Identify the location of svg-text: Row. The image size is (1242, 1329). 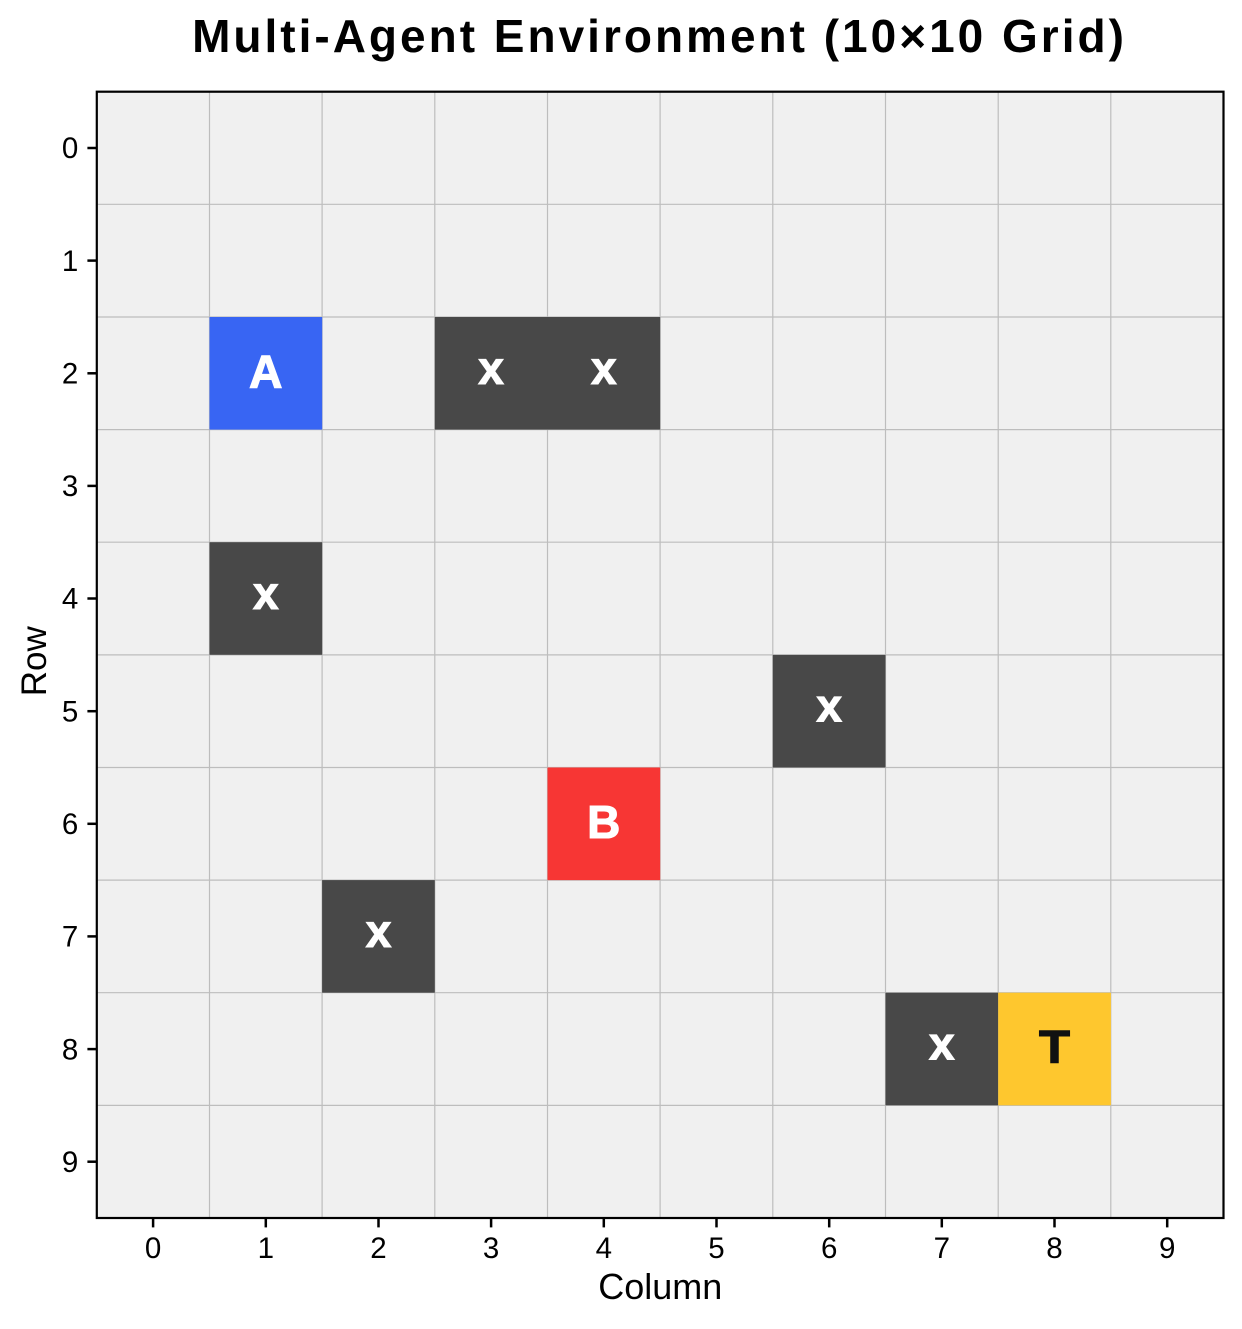
(34, 660).